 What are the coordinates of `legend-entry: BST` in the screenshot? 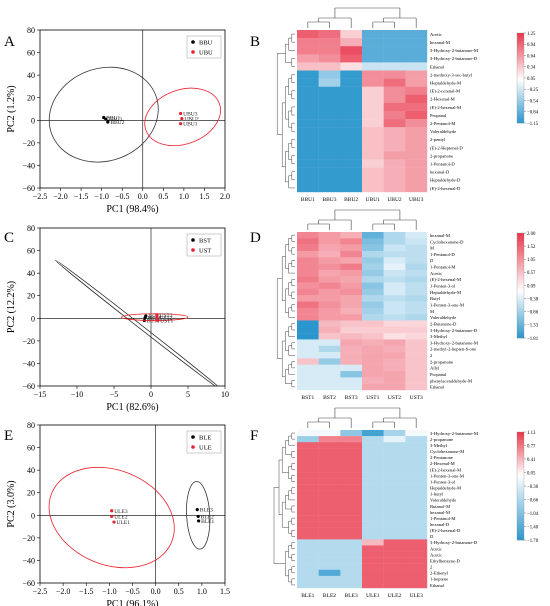 It's located at (205, 241).